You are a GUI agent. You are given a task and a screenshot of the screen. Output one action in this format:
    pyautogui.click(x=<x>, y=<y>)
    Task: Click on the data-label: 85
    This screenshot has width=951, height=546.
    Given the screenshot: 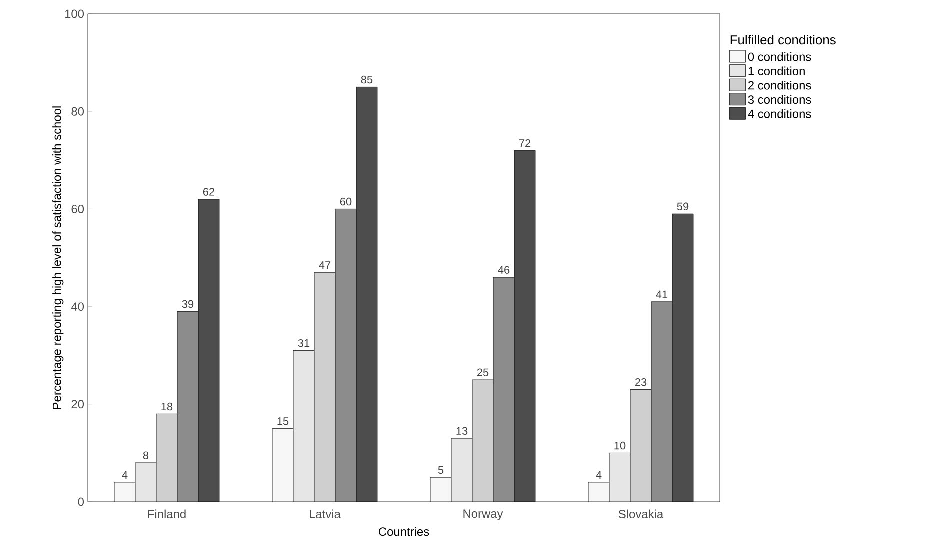 What is the action you would take?
    pyautogui.click(x=367, y=80)
    